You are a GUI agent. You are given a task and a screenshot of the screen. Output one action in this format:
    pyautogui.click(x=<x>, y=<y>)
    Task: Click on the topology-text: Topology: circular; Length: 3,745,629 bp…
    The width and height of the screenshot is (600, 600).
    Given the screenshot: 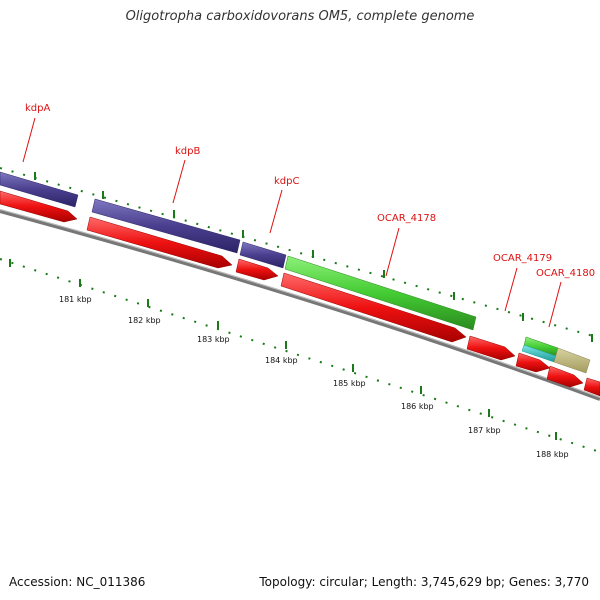 What is the action you would take?
    pyautogui.click(x=424, y=582)
    